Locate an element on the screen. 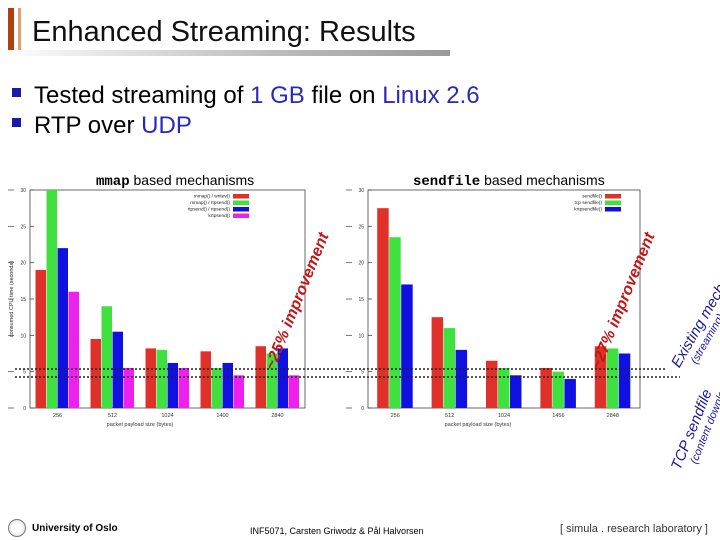 Image resolution: width=720 pixels, height=540 pixels. university-seal-icon is located at coordinates (17, 528).